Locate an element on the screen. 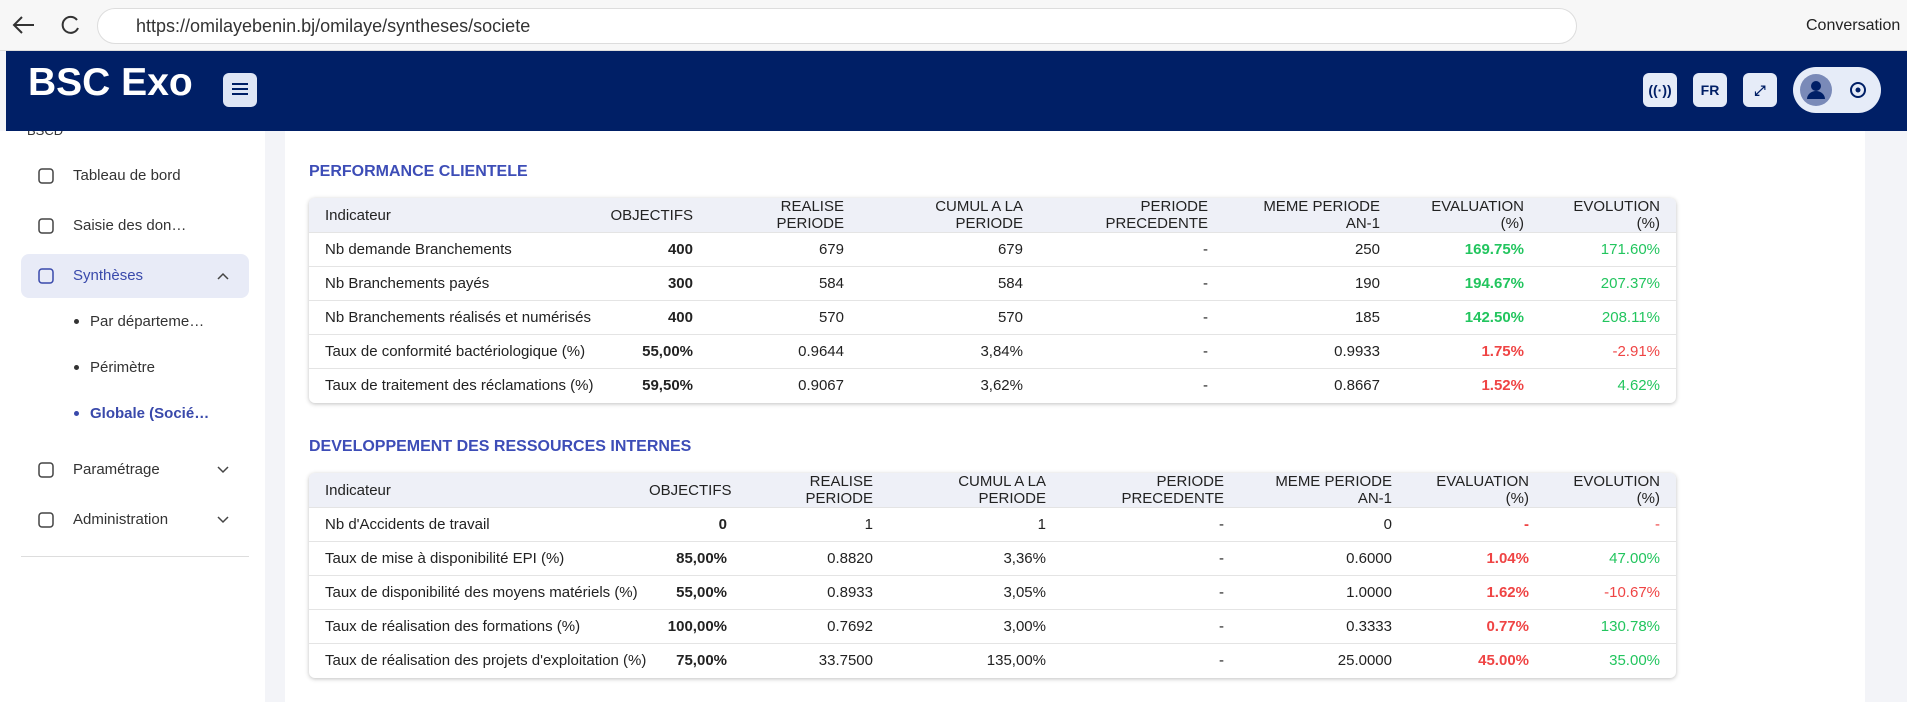  sidebar-item: Synthèses is located at coordinates (135, 276).